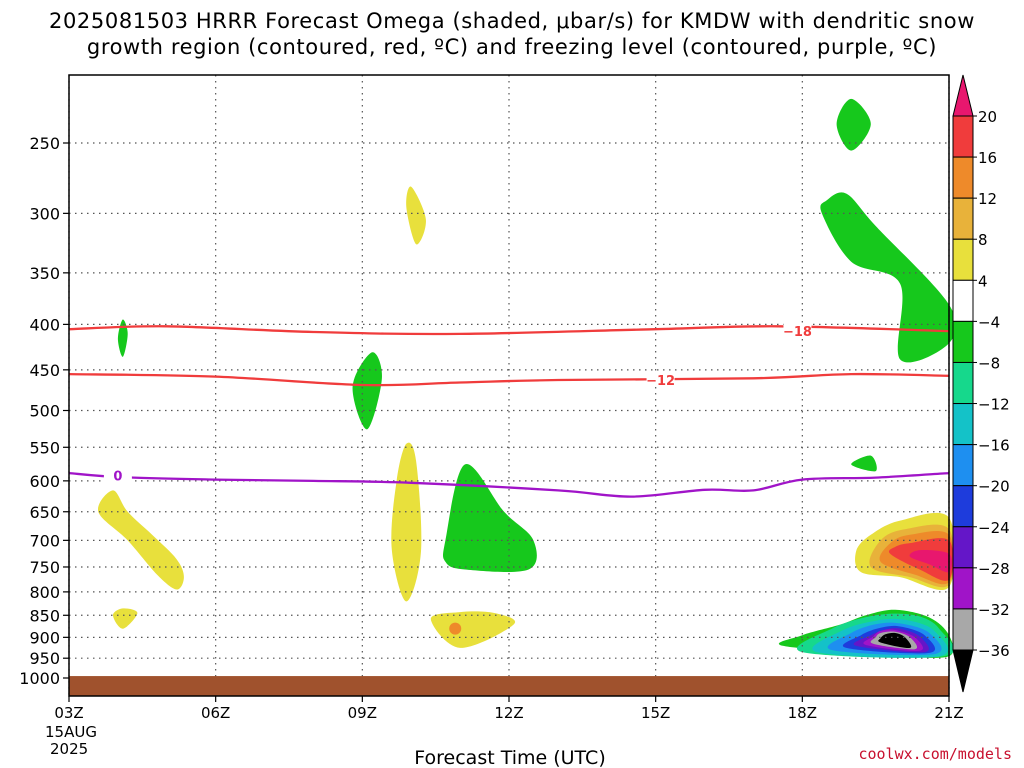 This screenshot has height=768, width=1024. I want to click on contour-label--18: −18, so click(797, 332).